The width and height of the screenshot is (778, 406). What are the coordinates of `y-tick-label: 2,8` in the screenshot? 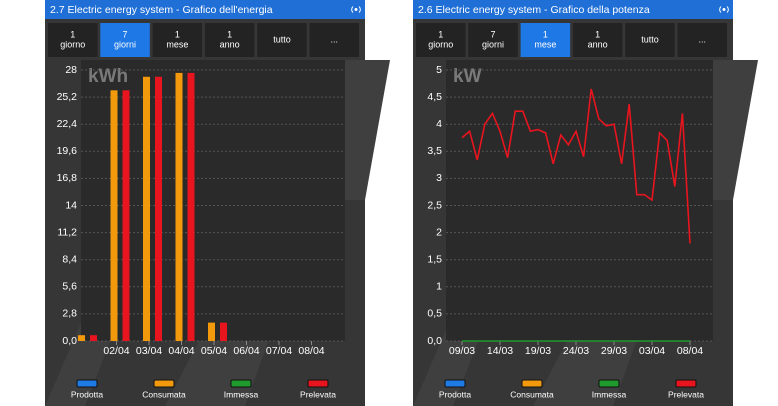 It's located at (69, 314).